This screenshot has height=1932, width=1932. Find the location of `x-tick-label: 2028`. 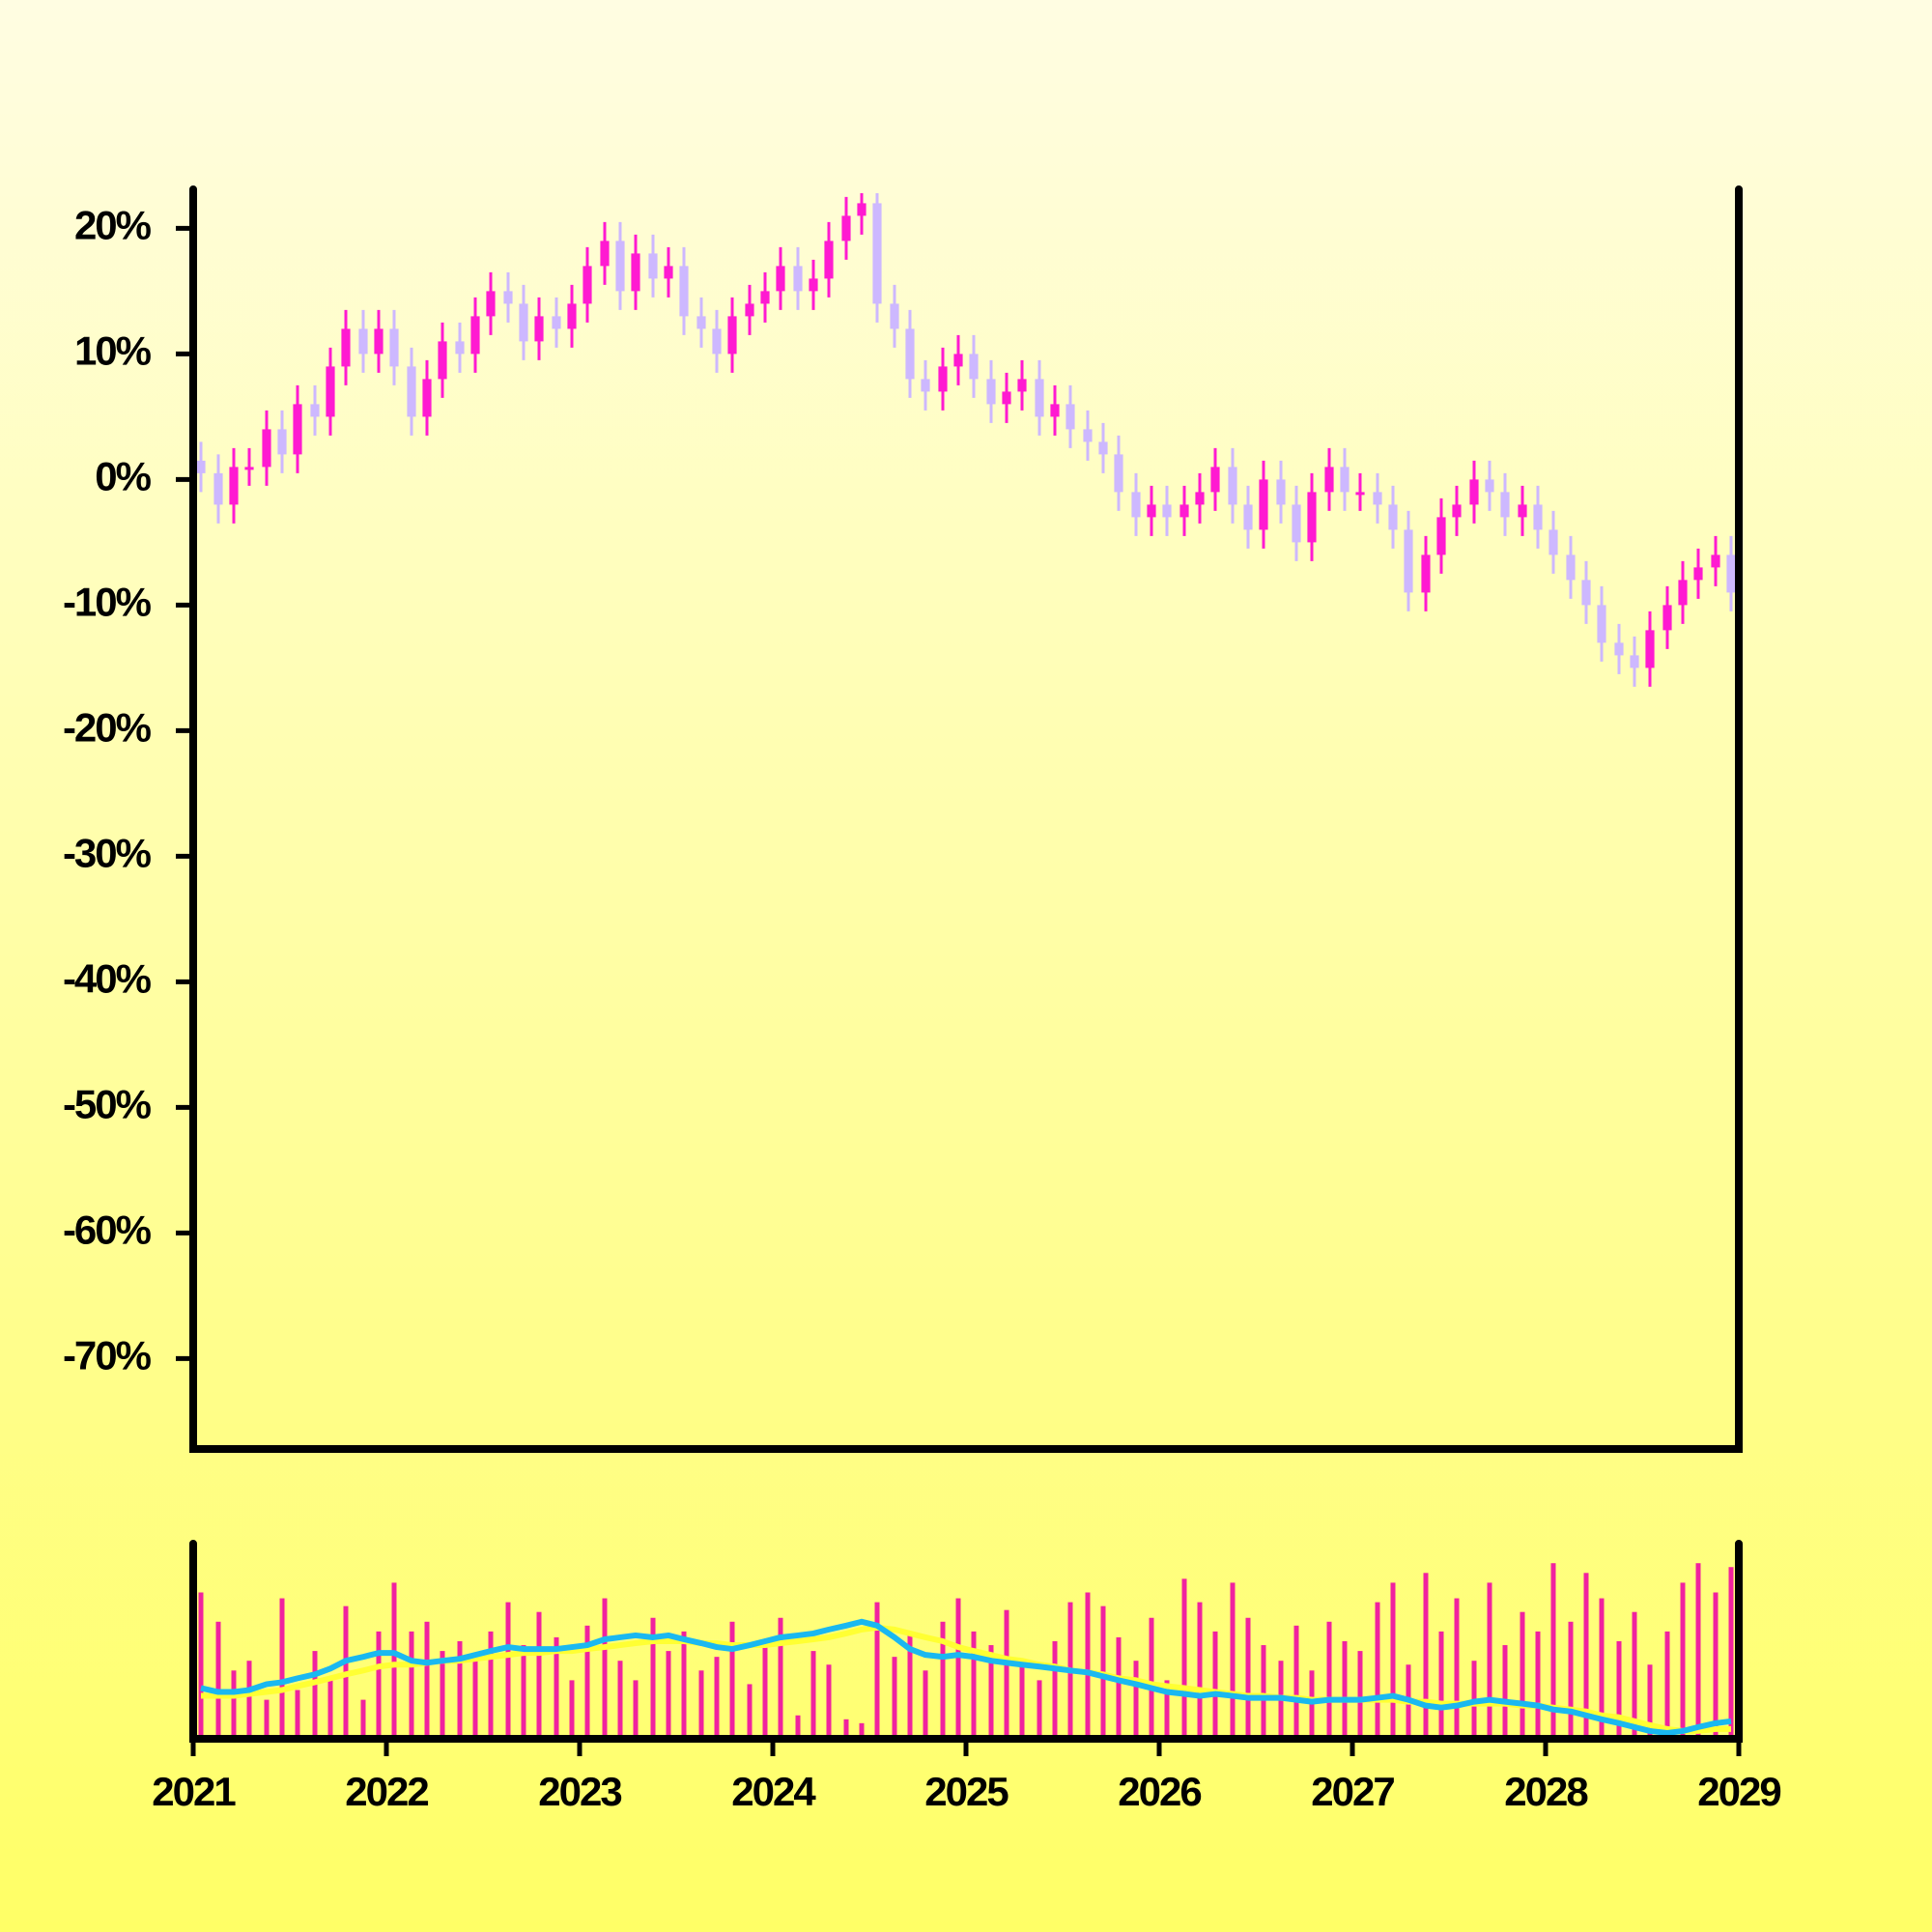

x-tick-label: 2028 is located at coordinates (1546, 1791).